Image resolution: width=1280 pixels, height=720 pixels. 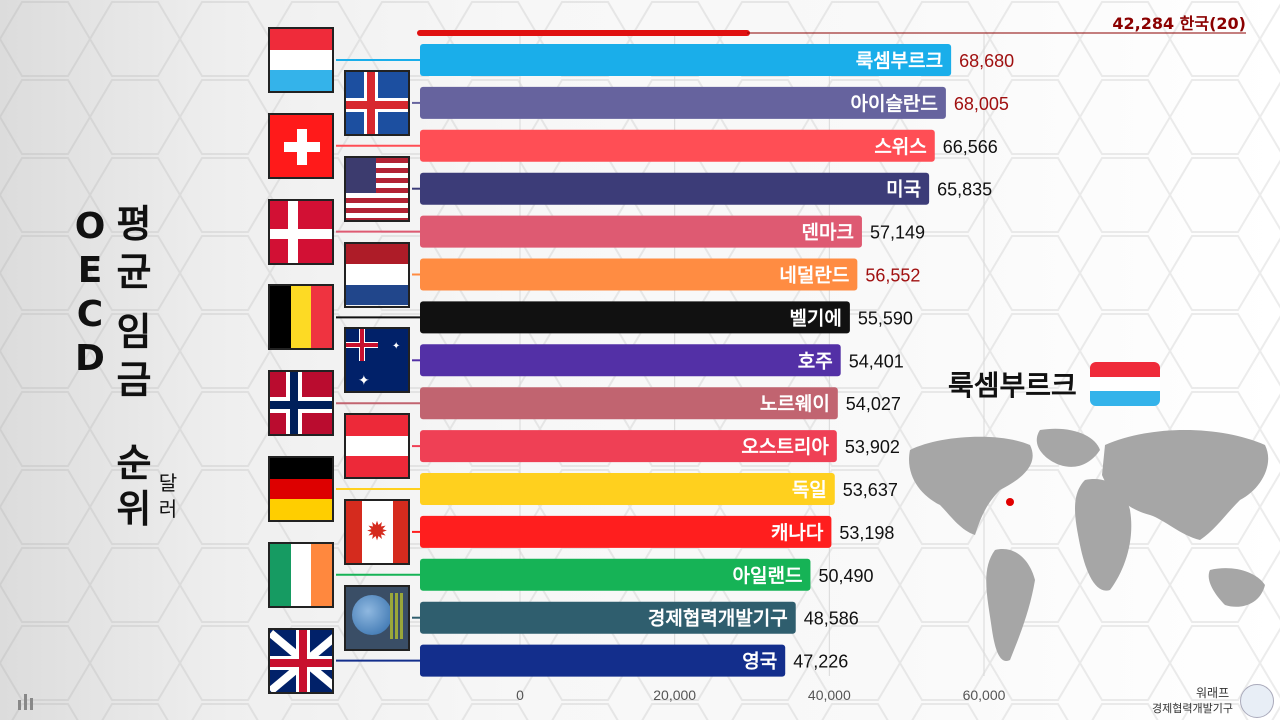 What do you see at coordinates (870, 490) in the screenshot?
I see `bar-value-label: 53,637` at bounding box center [870, 490].